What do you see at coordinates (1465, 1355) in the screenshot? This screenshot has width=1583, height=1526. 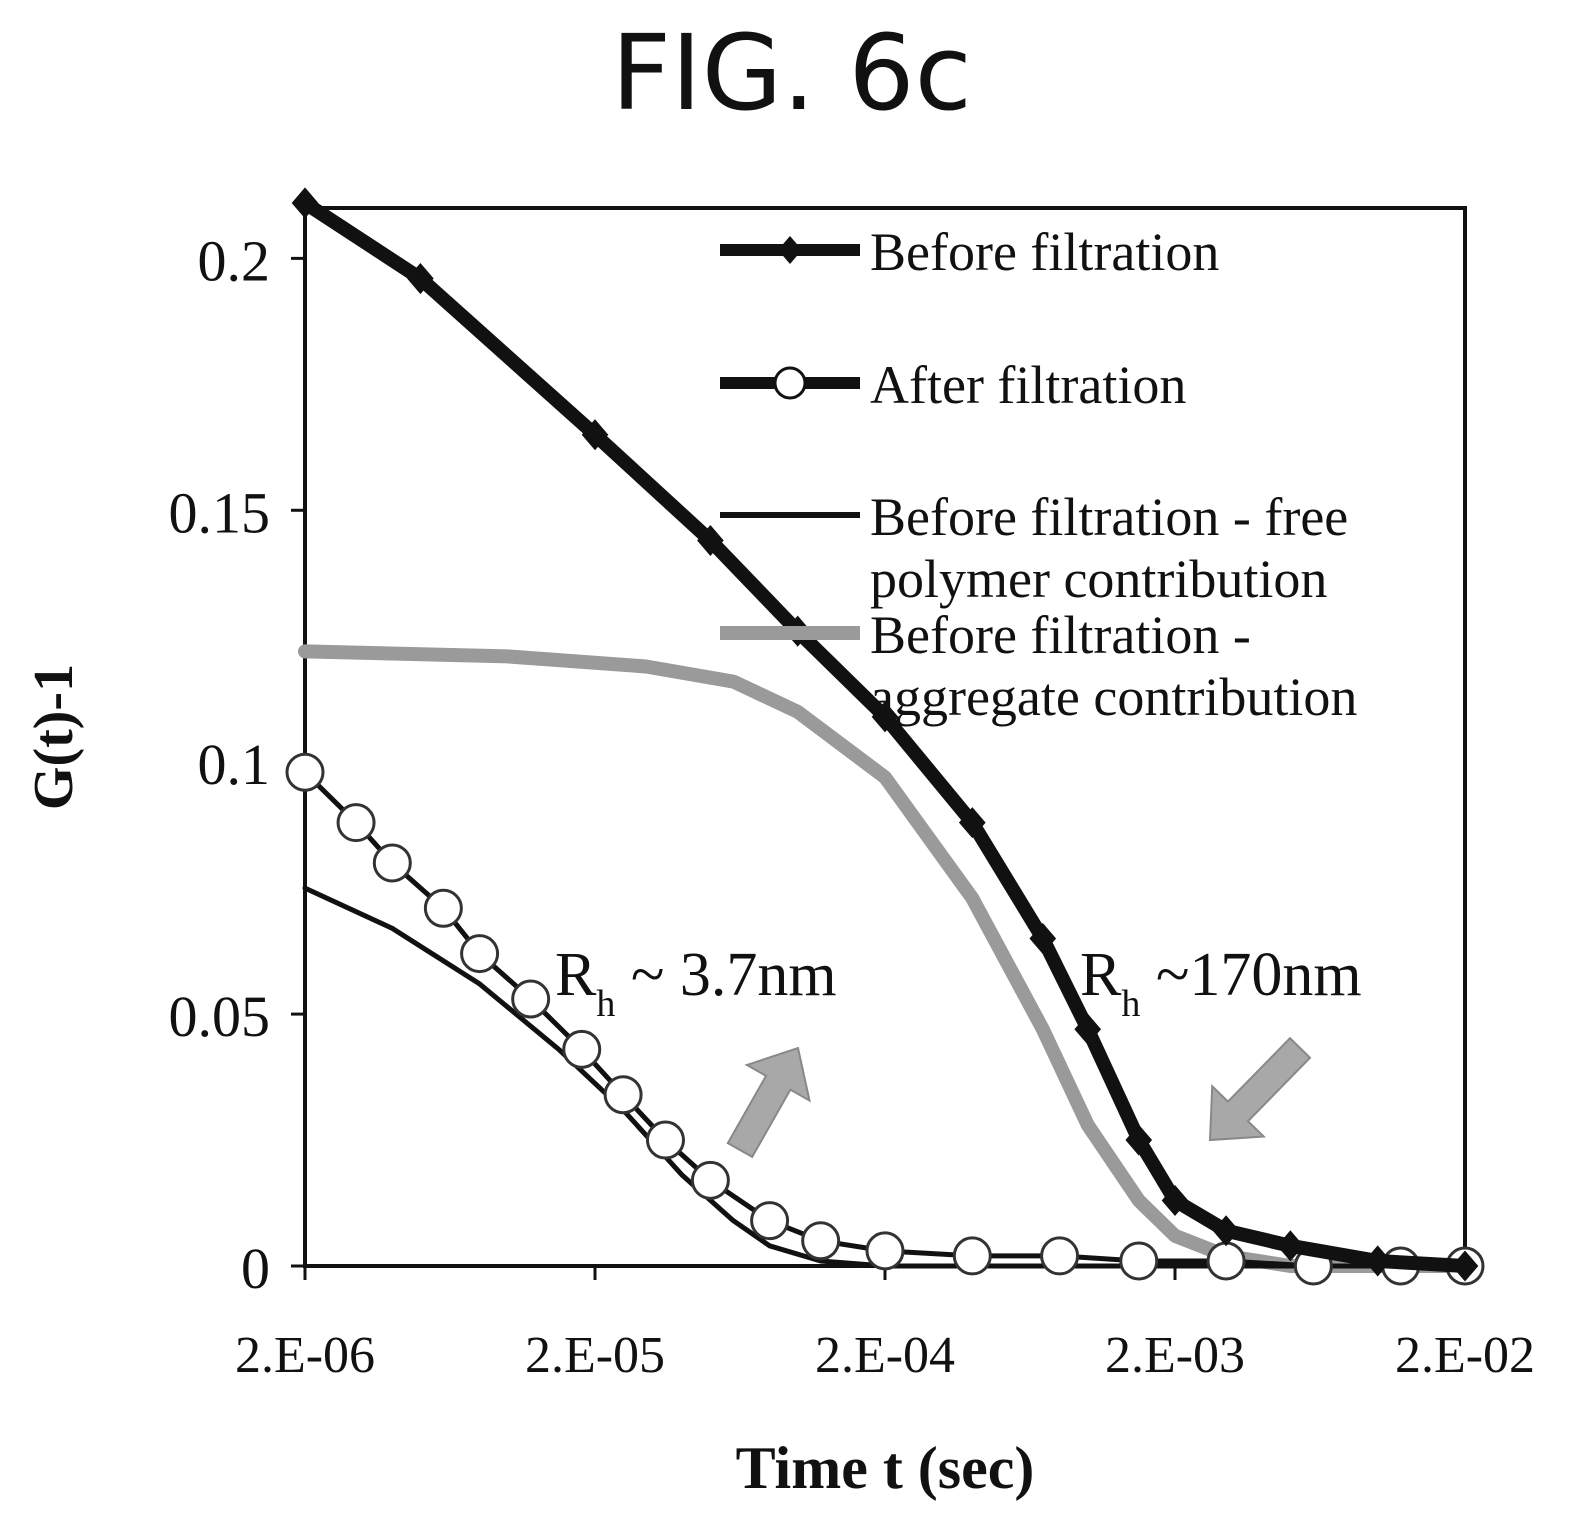 I see `x-tick-label: 2.E-02` at bounding box center [1465, 1355].